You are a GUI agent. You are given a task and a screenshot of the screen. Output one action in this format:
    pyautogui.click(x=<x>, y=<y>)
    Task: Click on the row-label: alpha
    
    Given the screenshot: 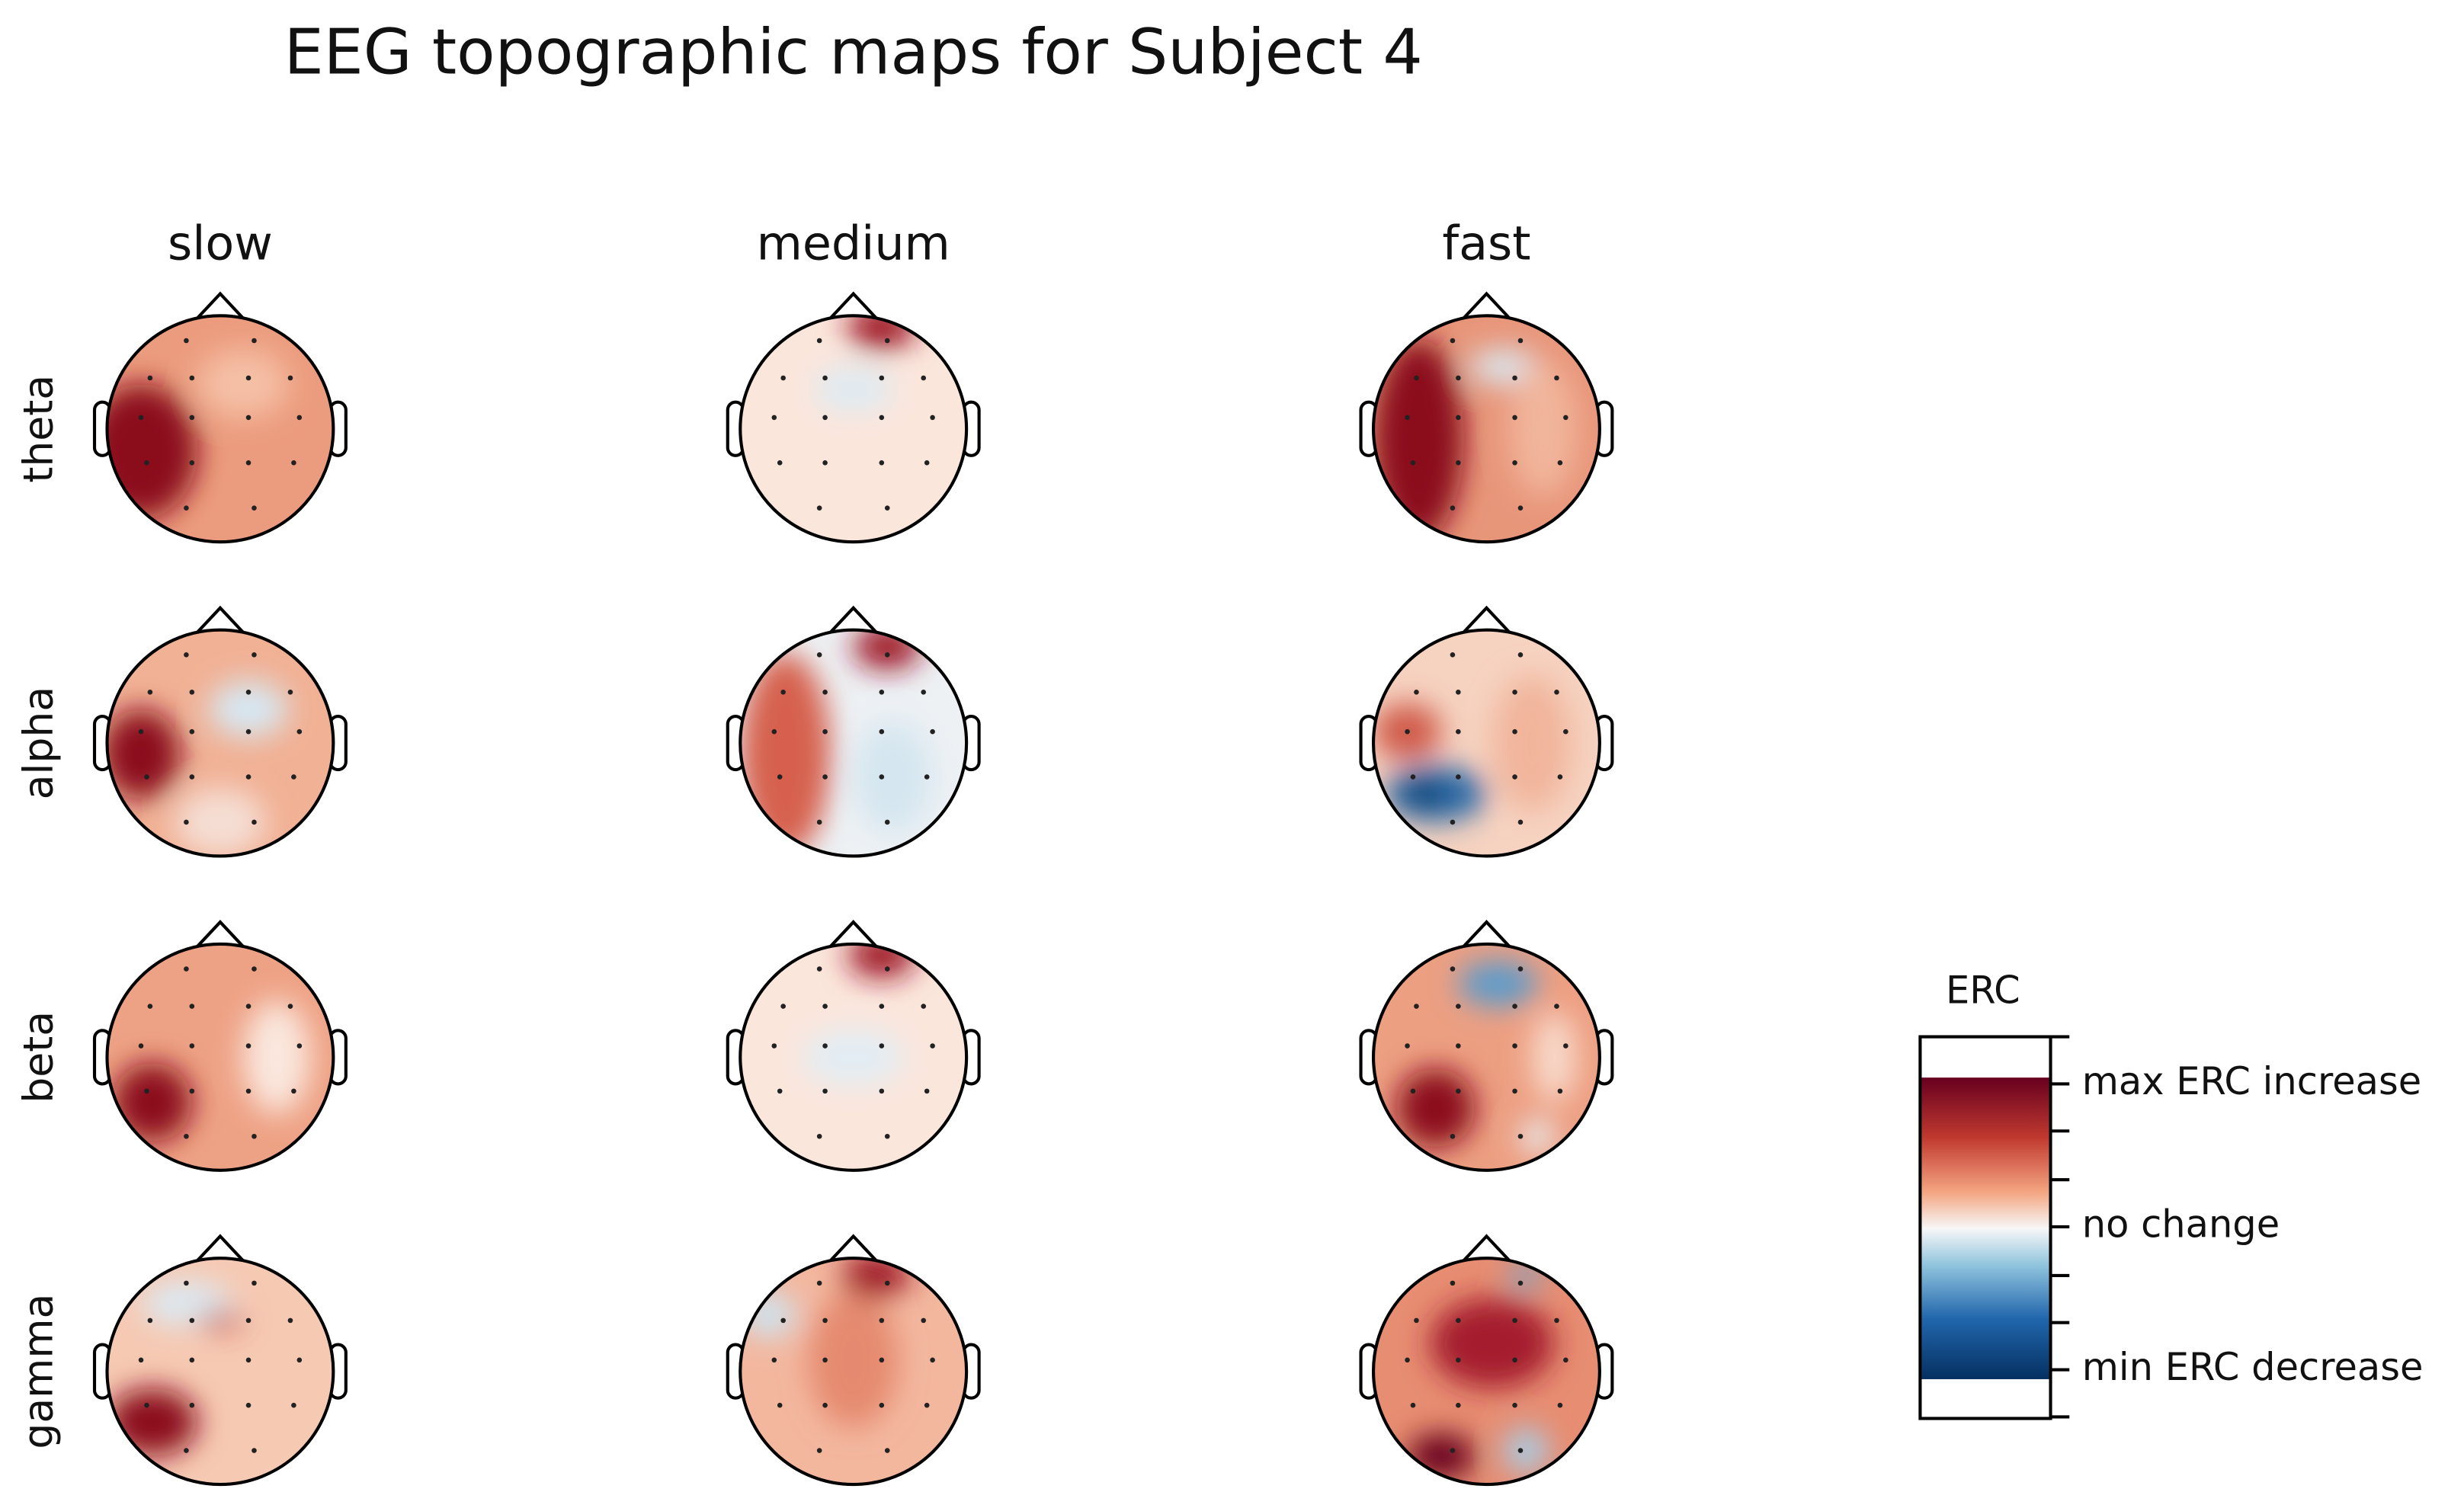 What is the action you would take?
    pyautogui.click(x=38, y=743)
    